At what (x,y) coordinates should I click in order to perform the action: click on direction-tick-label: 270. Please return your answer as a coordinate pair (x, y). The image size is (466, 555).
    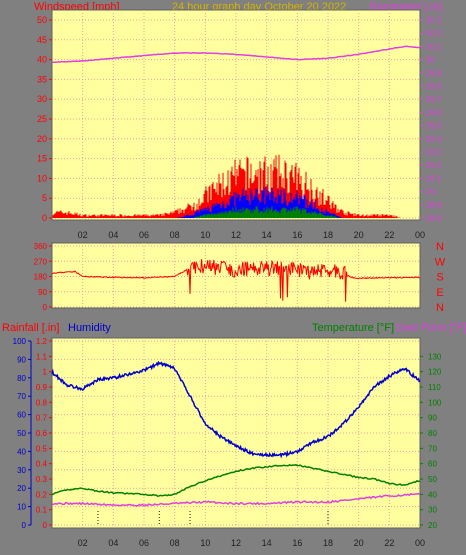
    Looking at the image, I should click on (41, 261).